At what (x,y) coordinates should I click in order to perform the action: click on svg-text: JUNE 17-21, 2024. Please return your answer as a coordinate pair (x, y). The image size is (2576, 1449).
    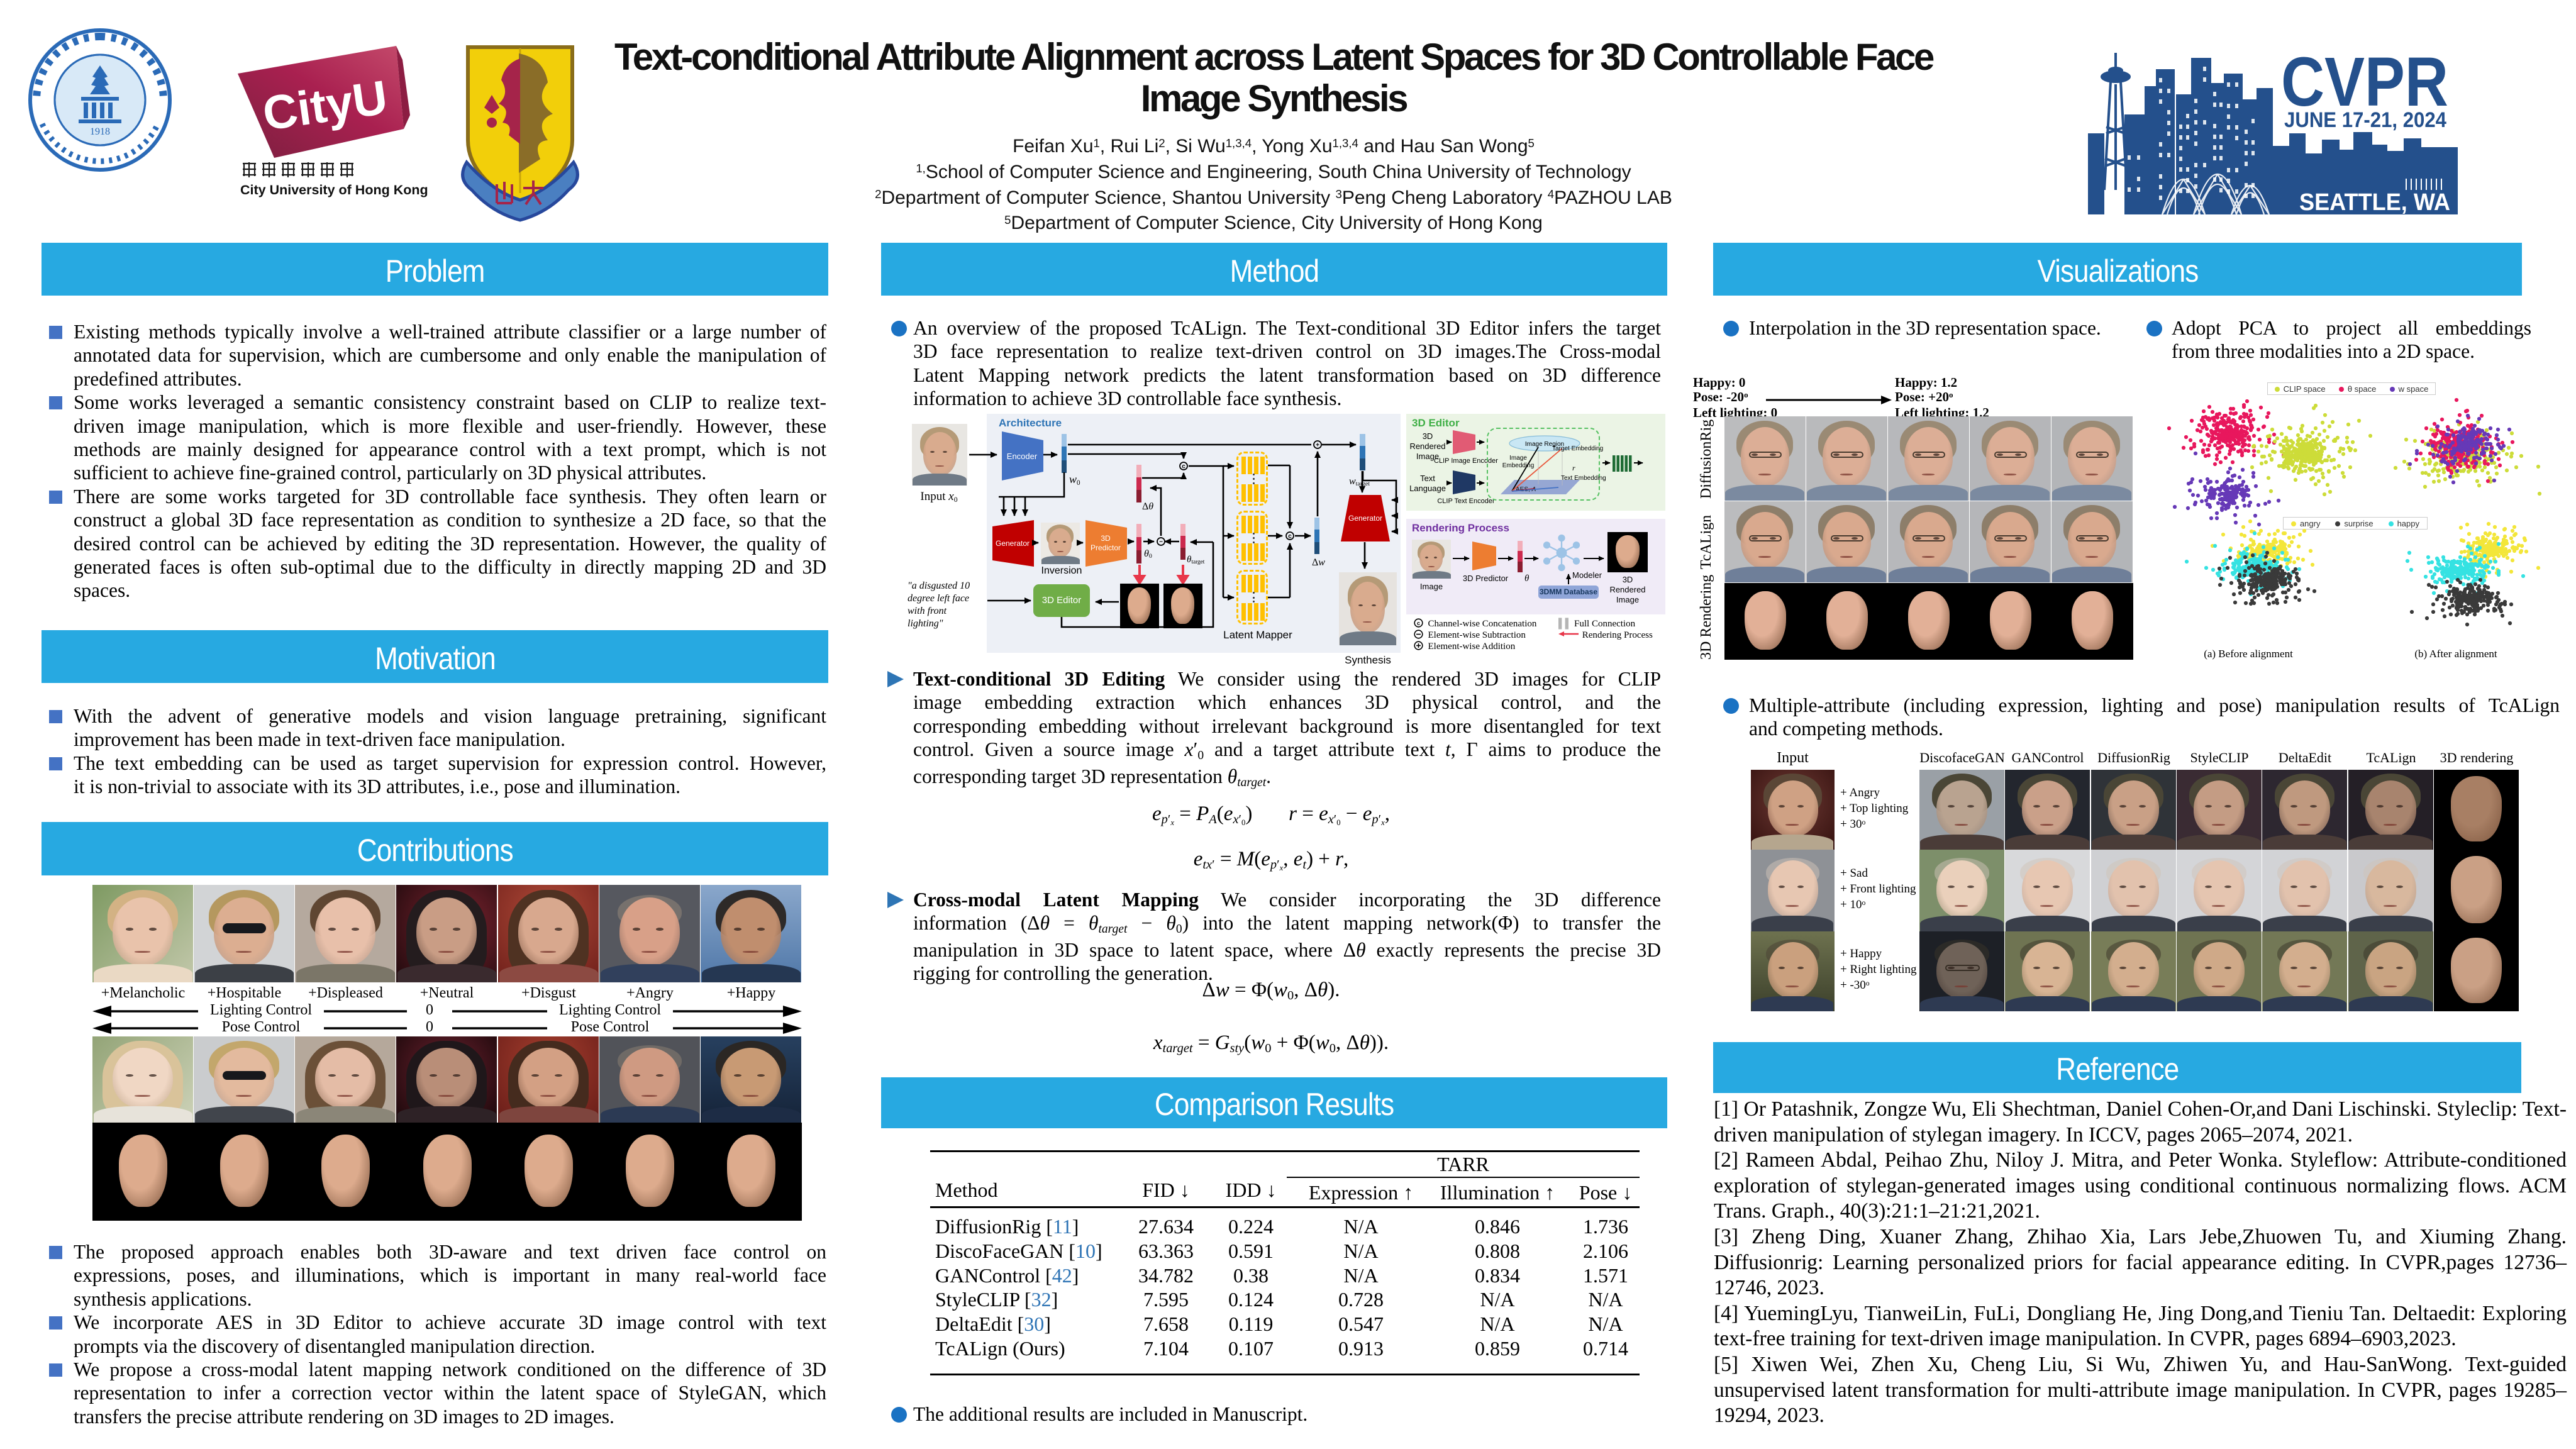
    Looking at the image, I should click on (2365, 120).